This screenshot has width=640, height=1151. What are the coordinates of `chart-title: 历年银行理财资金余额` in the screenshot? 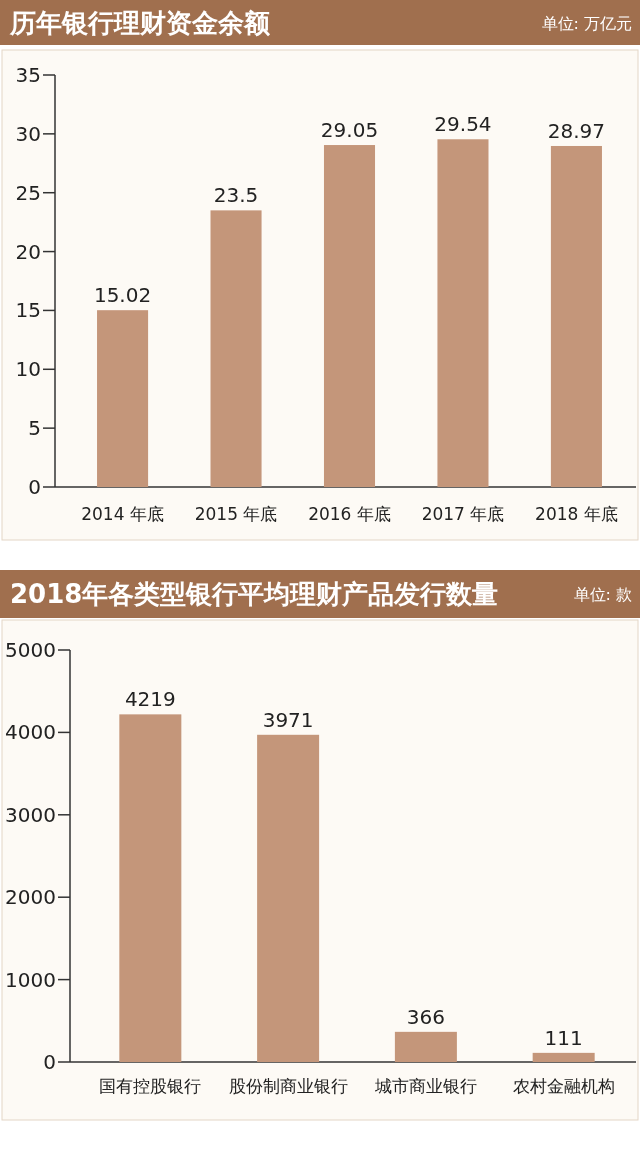 It's located at (140, 22).